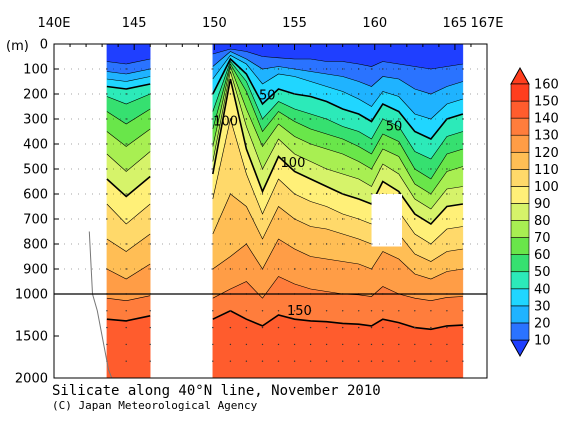 Image resolution: width=570 pixels, height=423 pixels. What do you see at coordinates (31, 337) in the screenshot?
I see `y-tick-label: 1500` at bounding box center [31, 337].